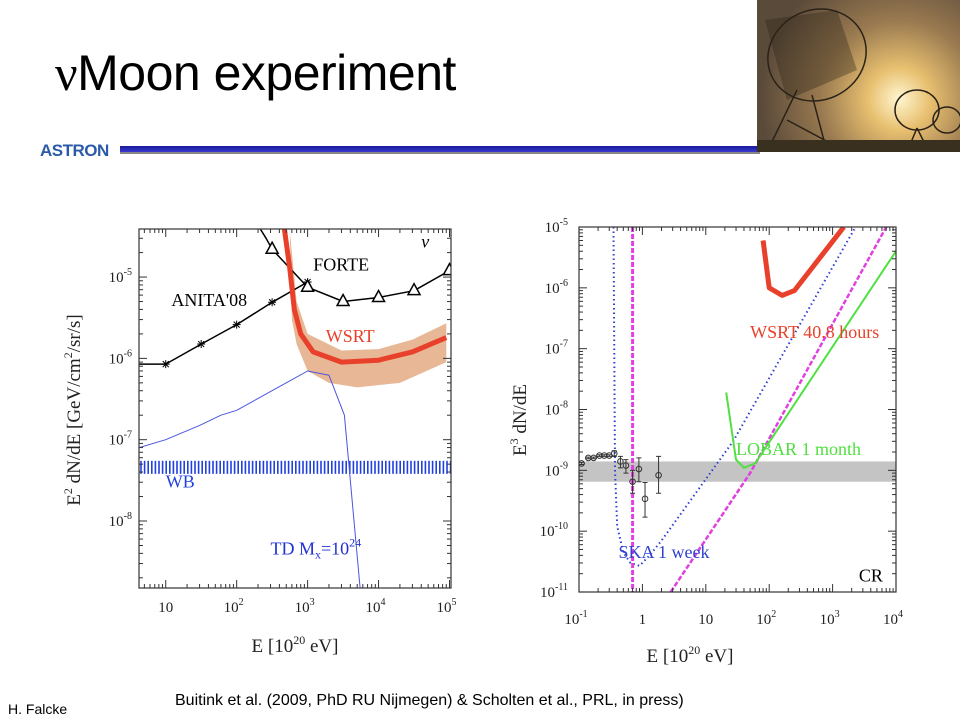 This screenshot has width=960, height=720. I want to click on label-text: WSRT 40.8 hours, so click(814, 332).